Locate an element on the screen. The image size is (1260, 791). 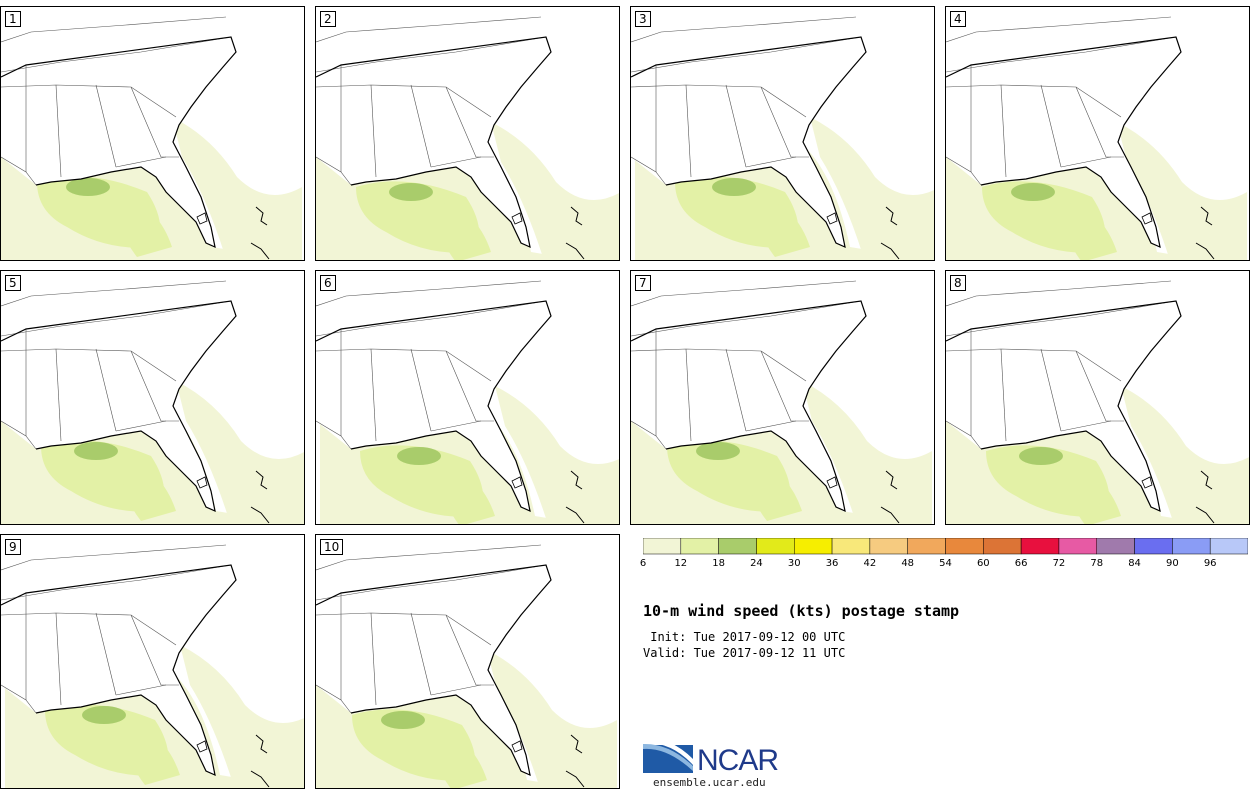
member-panel-7: 7 is located at coordinates (782, 397).